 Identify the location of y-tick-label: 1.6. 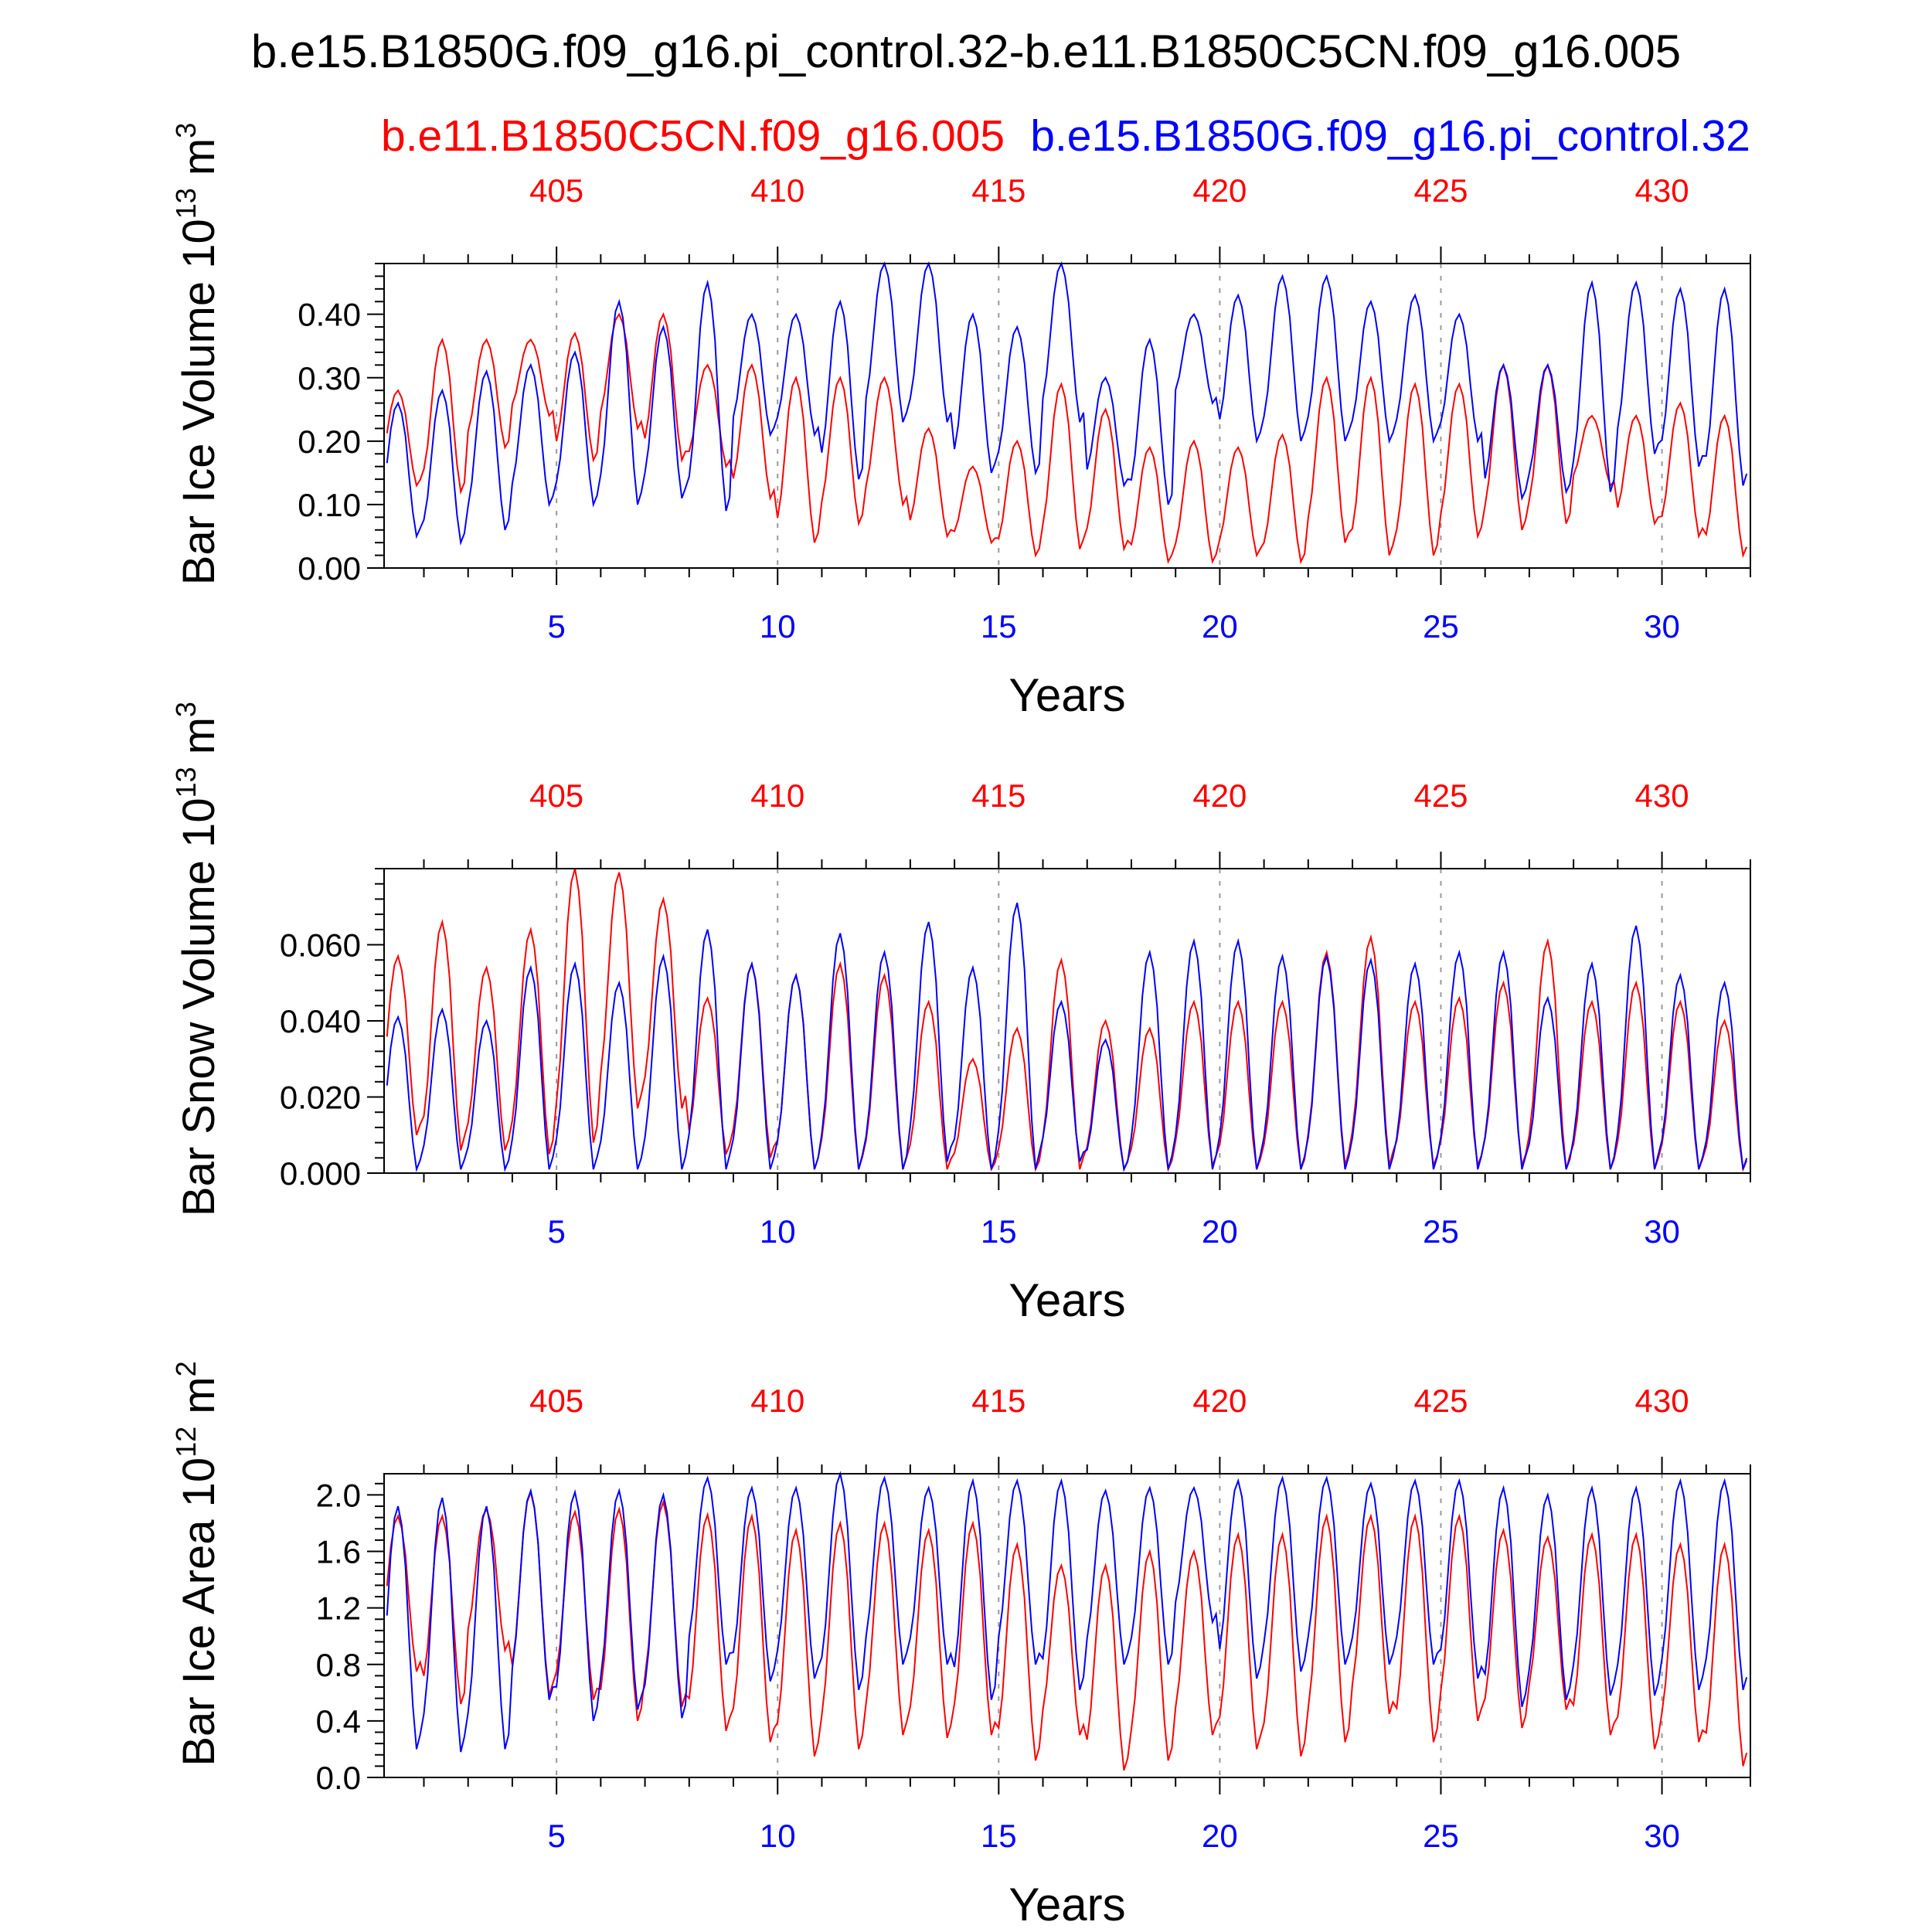
(339, 1552).